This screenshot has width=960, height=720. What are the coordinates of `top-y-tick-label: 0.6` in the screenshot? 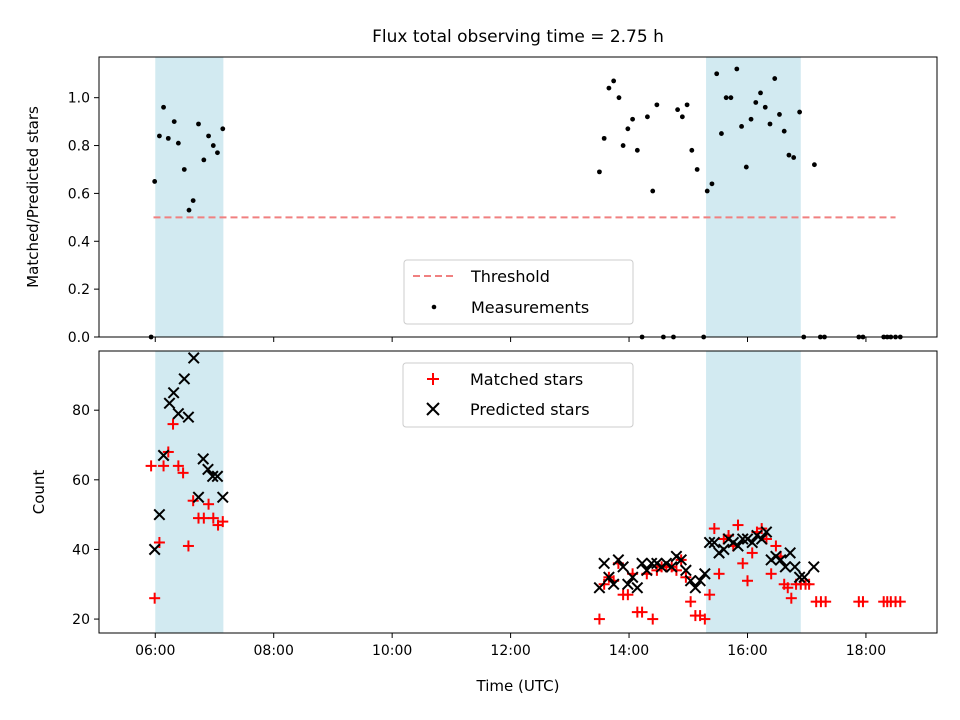 It's located at (79, 194).